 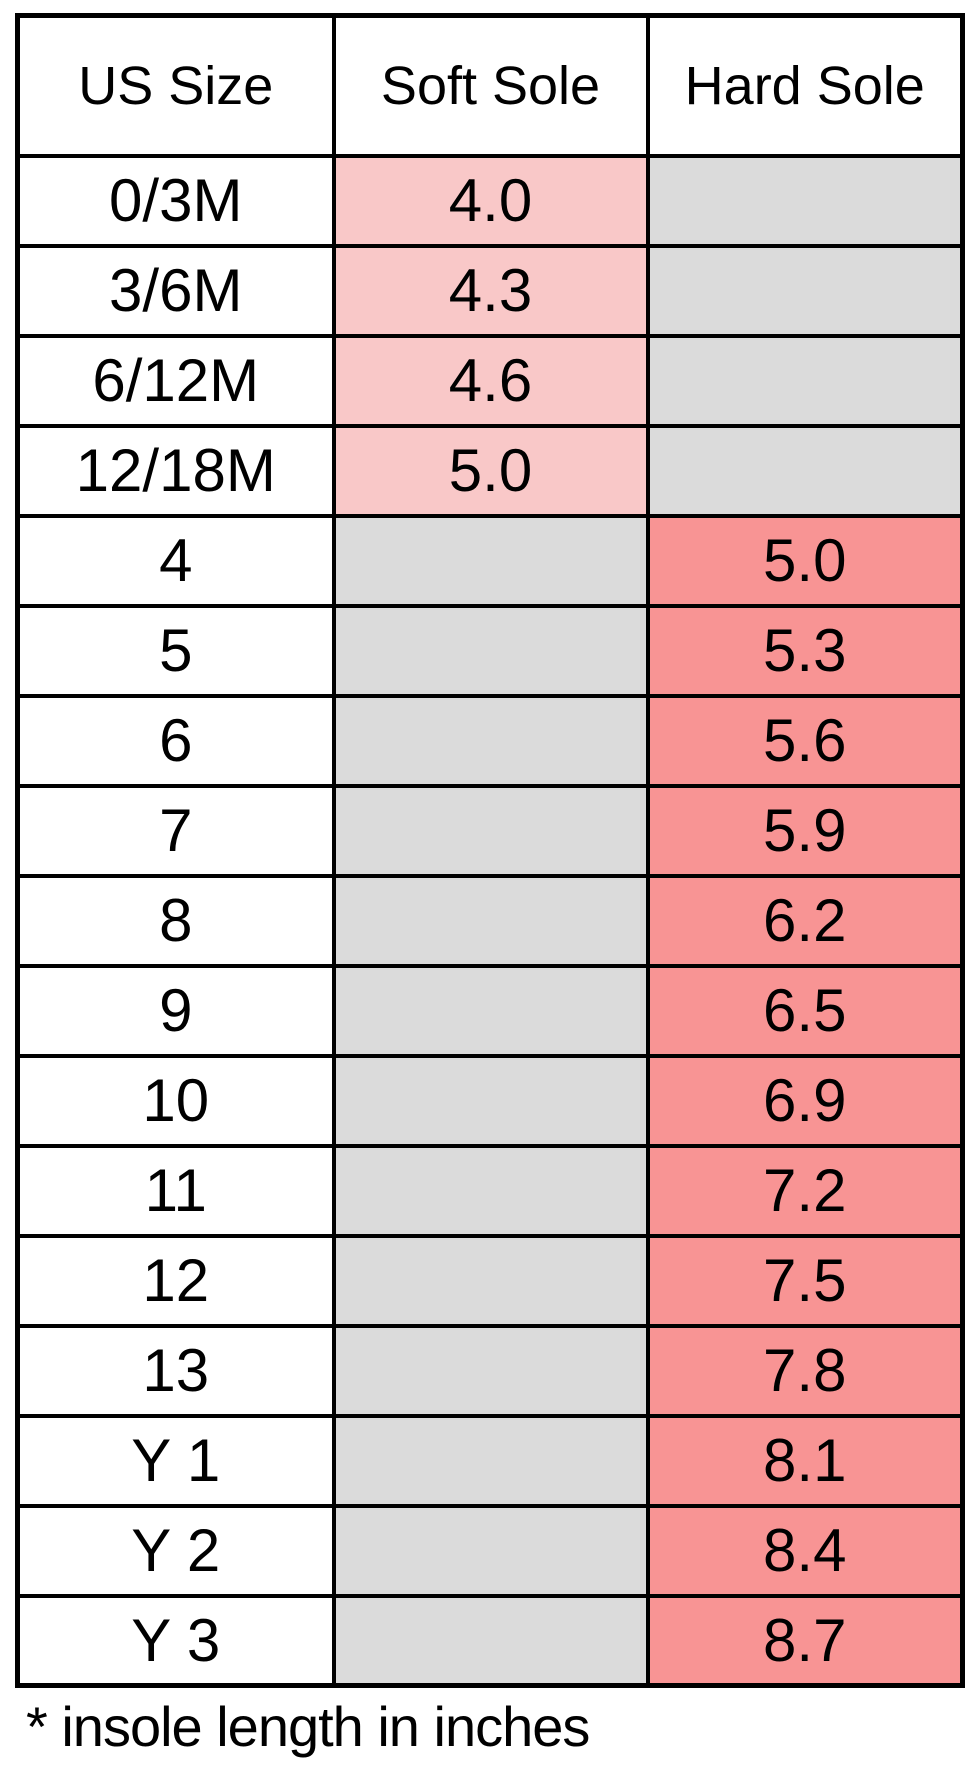 I want to click on soft-sole-cell: 4.6, so click(x=490, y=380).